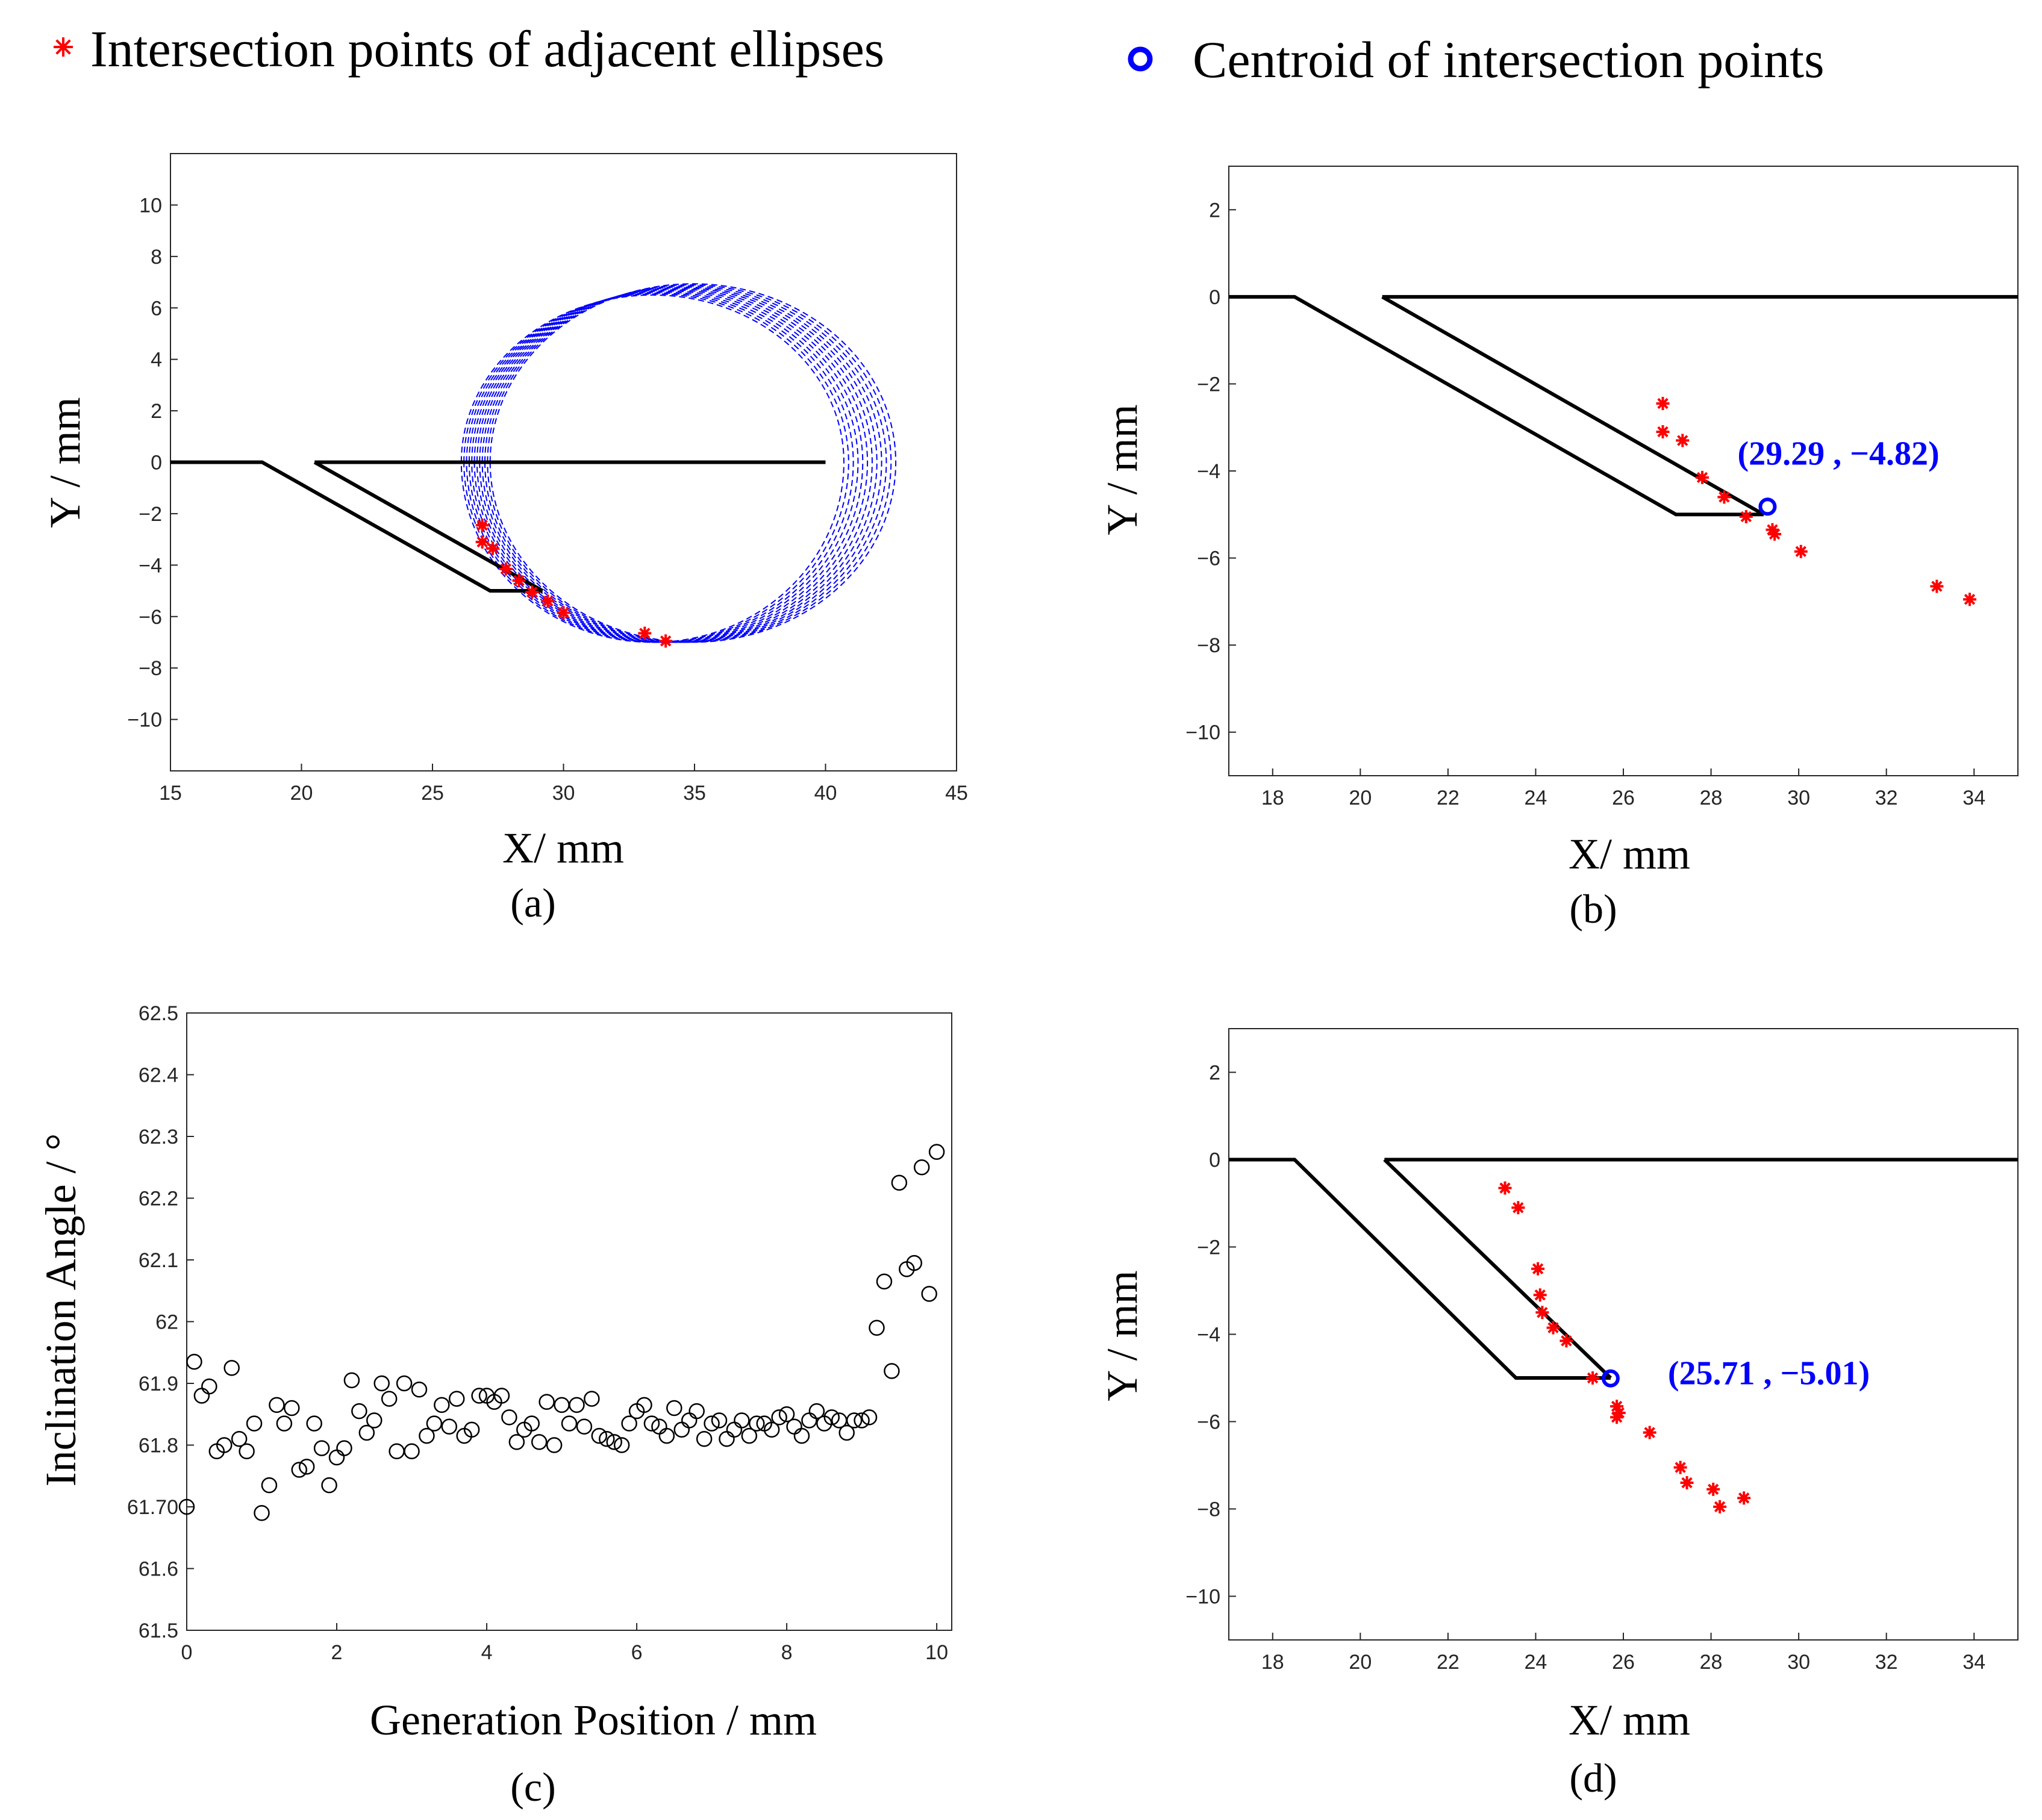  What do you see at coordinates (1272, 798) in the screenshot?
I see `x-tick-label: 18` at bounding box center [1272, 798].